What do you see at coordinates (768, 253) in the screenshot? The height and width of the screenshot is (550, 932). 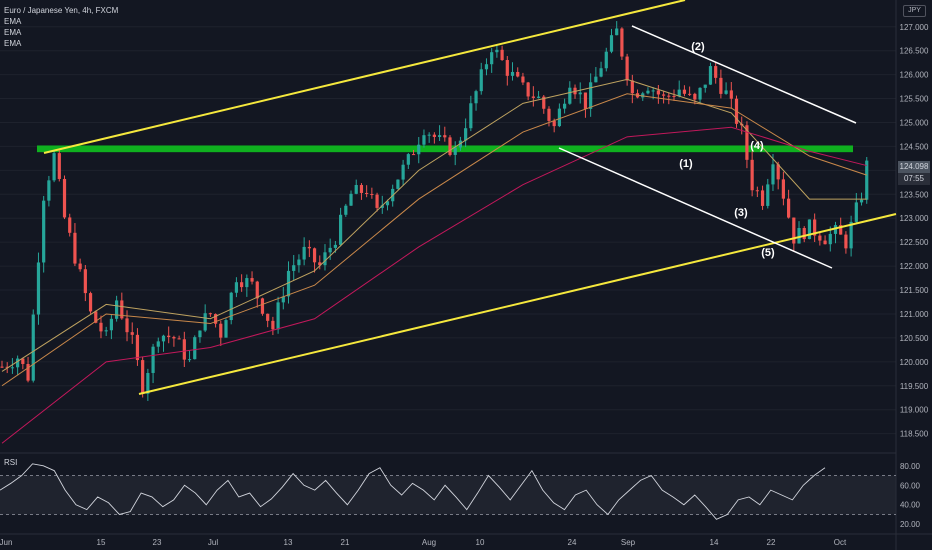 I see `wave-label: (5)` at bounding box center [768, 253].